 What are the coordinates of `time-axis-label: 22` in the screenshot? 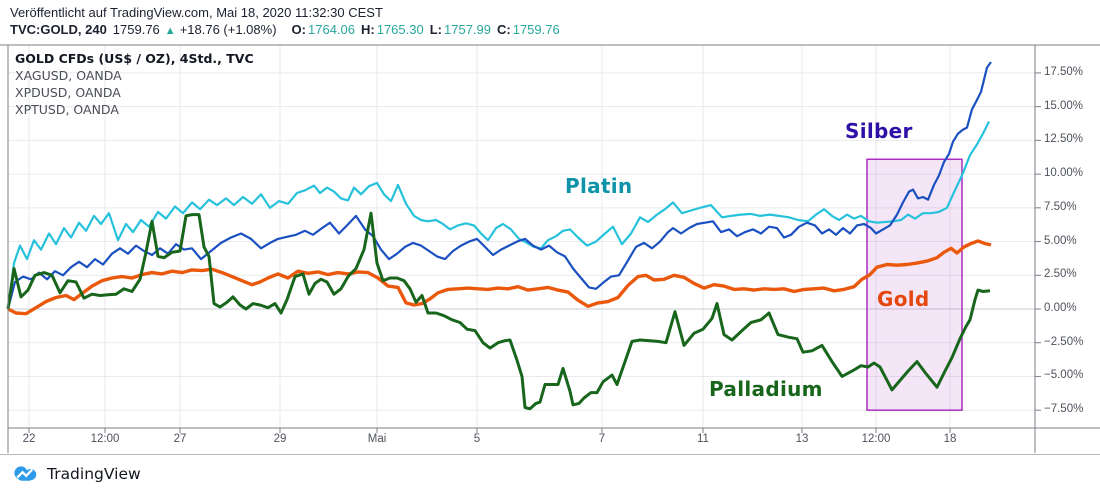 It's located at (29, 439).